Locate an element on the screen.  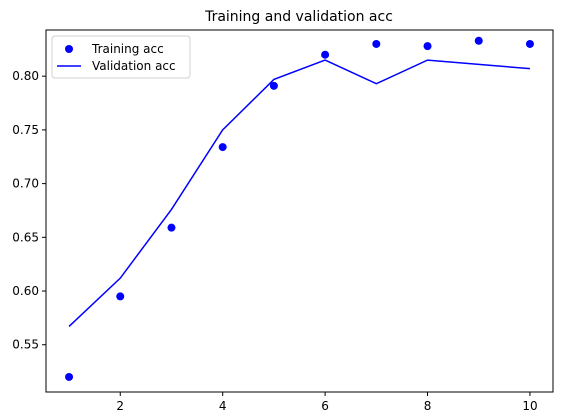
chart-title: Training and validation acc is located at coordinates (298, 17).